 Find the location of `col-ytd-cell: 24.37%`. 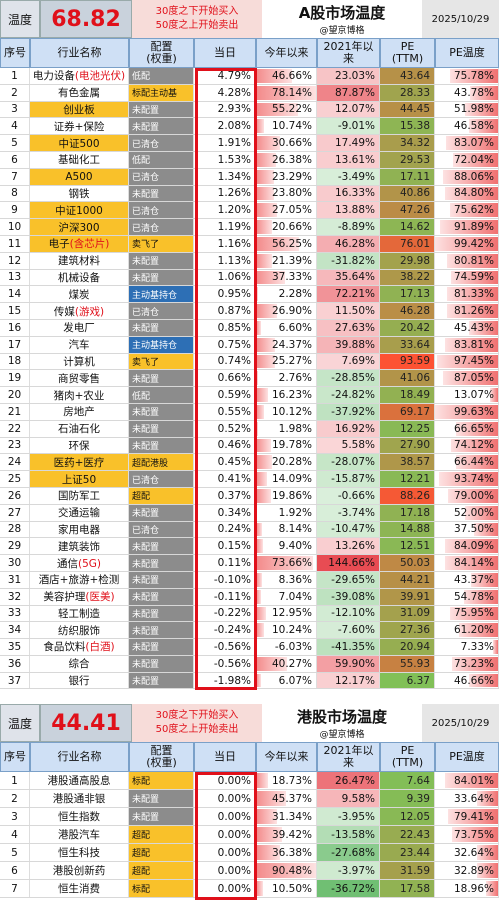

col-ytd-cell: 24.37% is located at coordinates (286, 344).